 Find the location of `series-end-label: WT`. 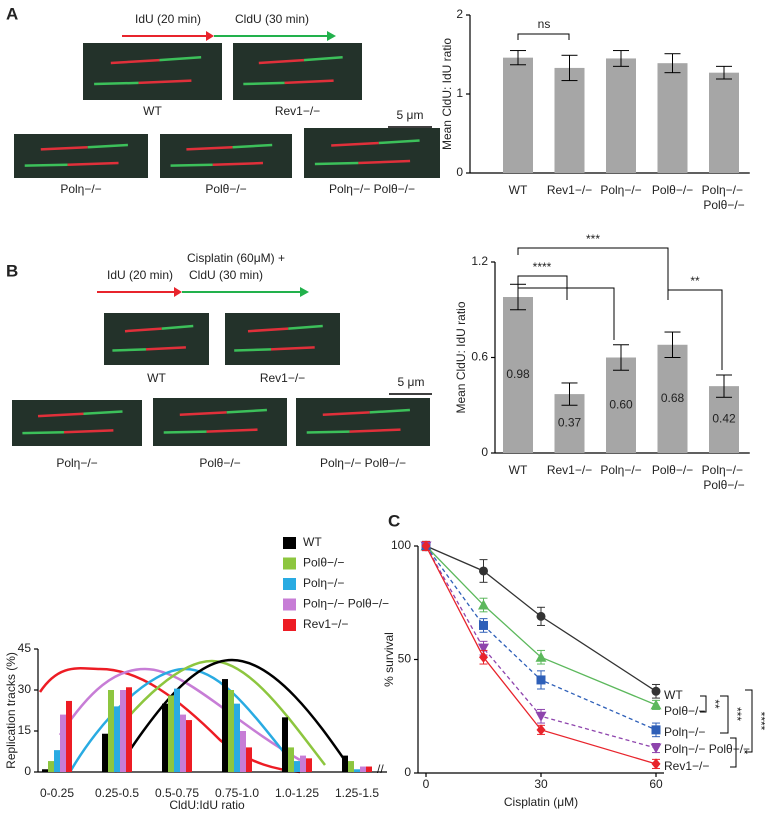

series-end-label: WT is located at coordinates (673, 695).